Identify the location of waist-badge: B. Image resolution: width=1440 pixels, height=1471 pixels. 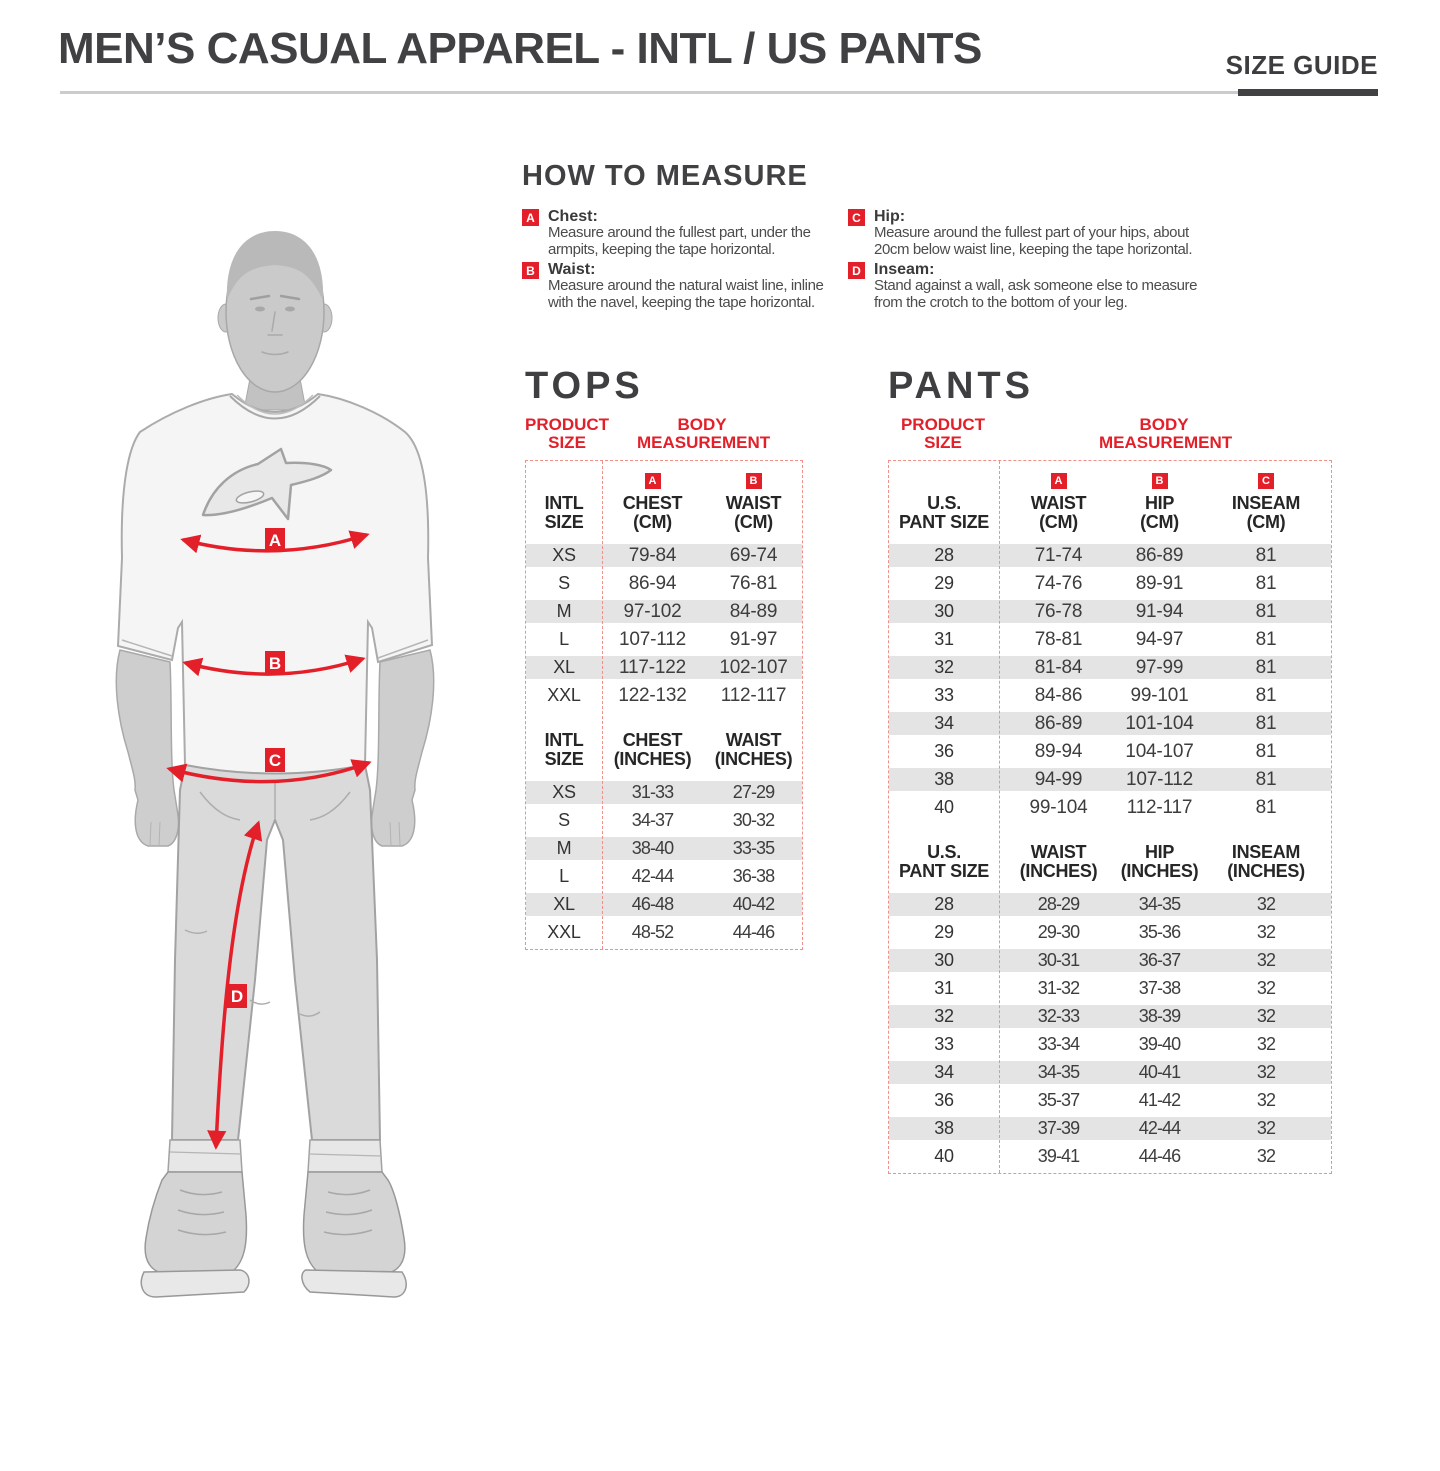
(275, 663).